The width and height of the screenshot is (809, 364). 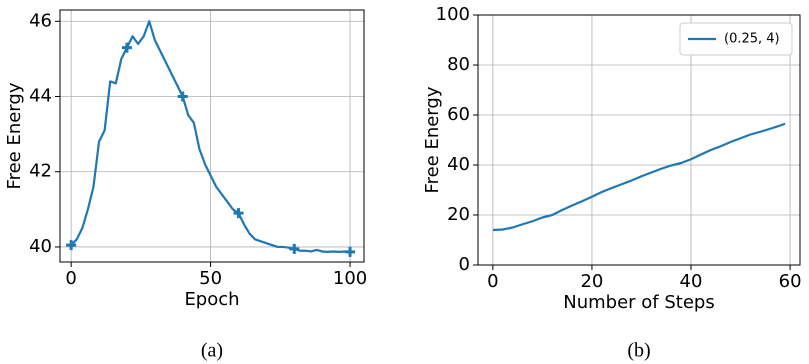 I want to click on x-tick-label: 60, so click(x=790, y=281).